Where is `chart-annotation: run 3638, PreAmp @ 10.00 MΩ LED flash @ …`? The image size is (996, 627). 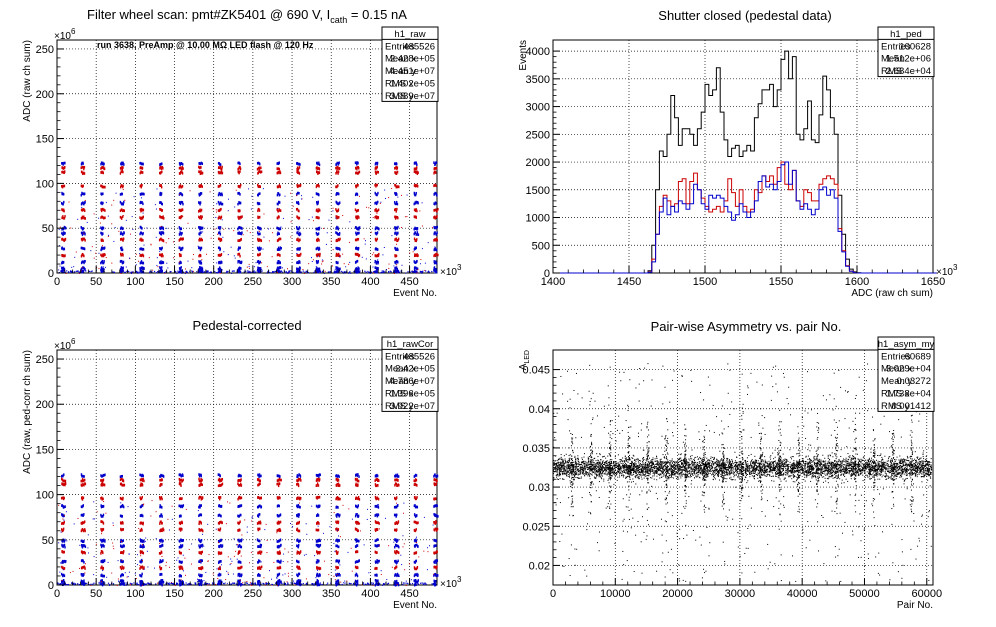 chart-annotation: run 3638, PreAmp @ 10.00 MΩ LED flash @ … is located at coordinates (205, 45).